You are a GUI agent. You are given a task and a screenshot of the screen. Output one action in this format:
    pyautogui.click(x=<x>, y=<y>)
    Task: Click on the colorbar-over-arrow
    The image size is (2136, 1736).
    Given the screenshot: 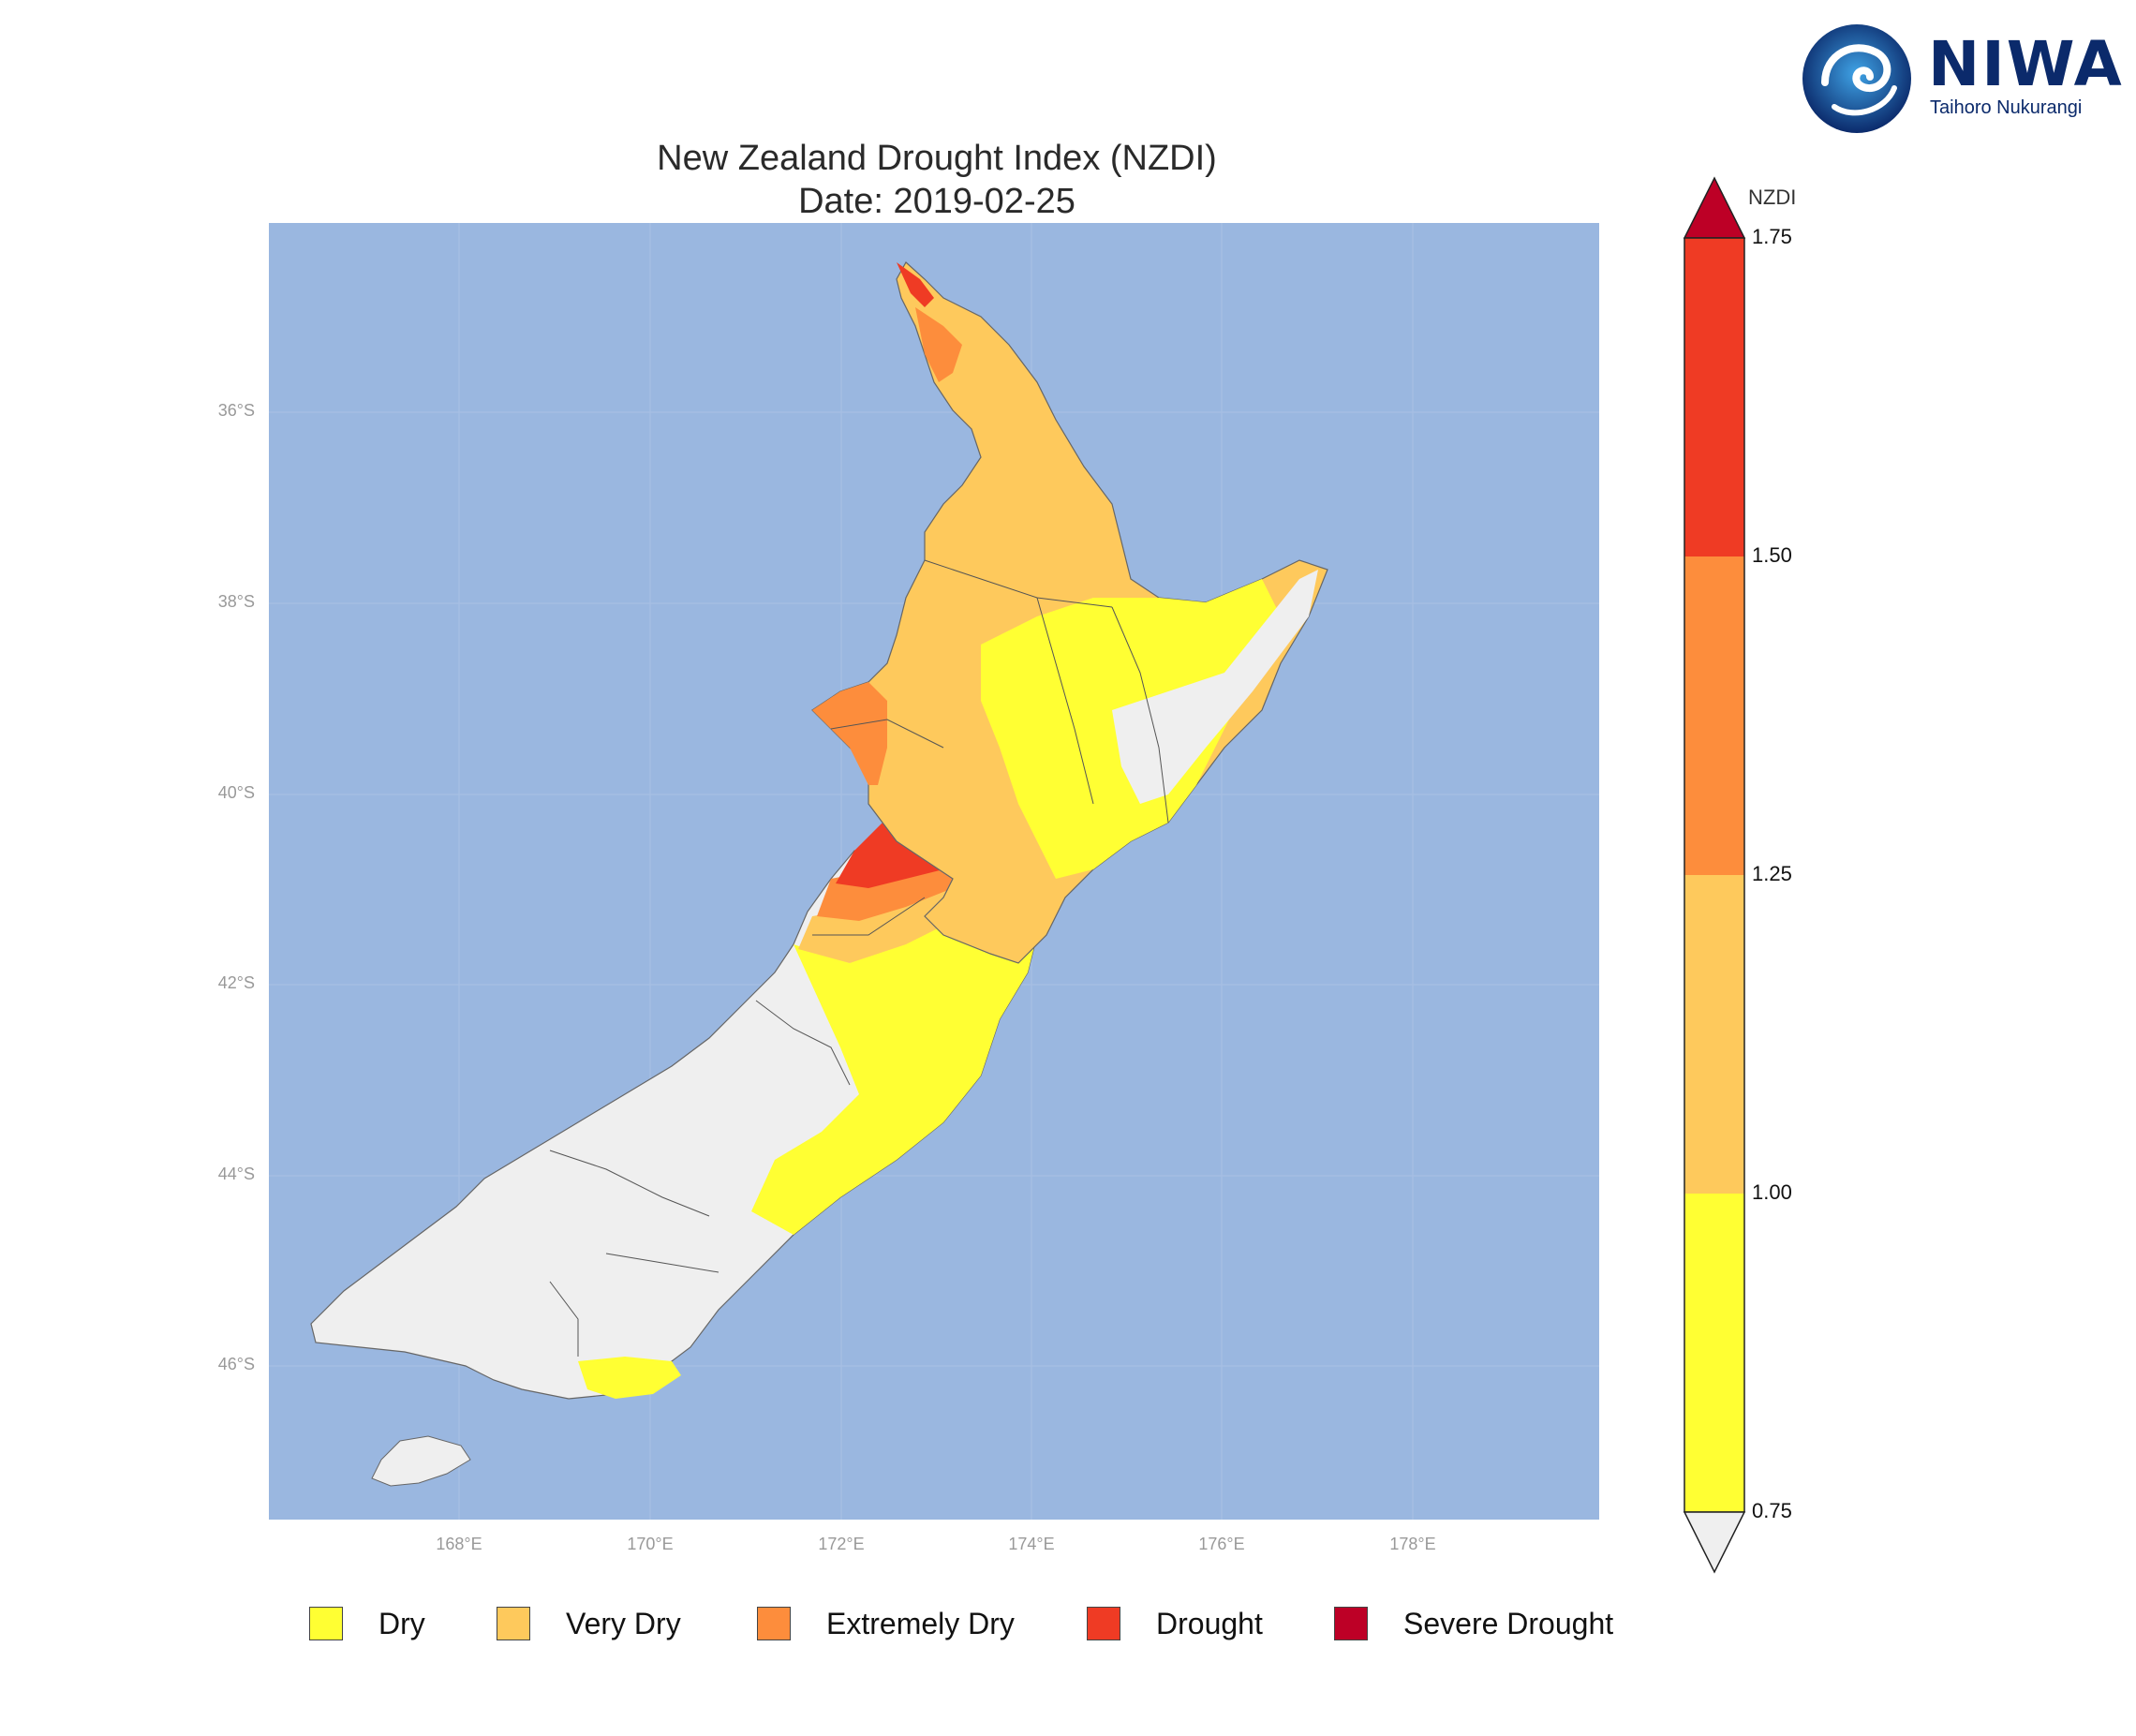 What is the action you would take?
    pyautogui.click(x=1714, y=207)
    